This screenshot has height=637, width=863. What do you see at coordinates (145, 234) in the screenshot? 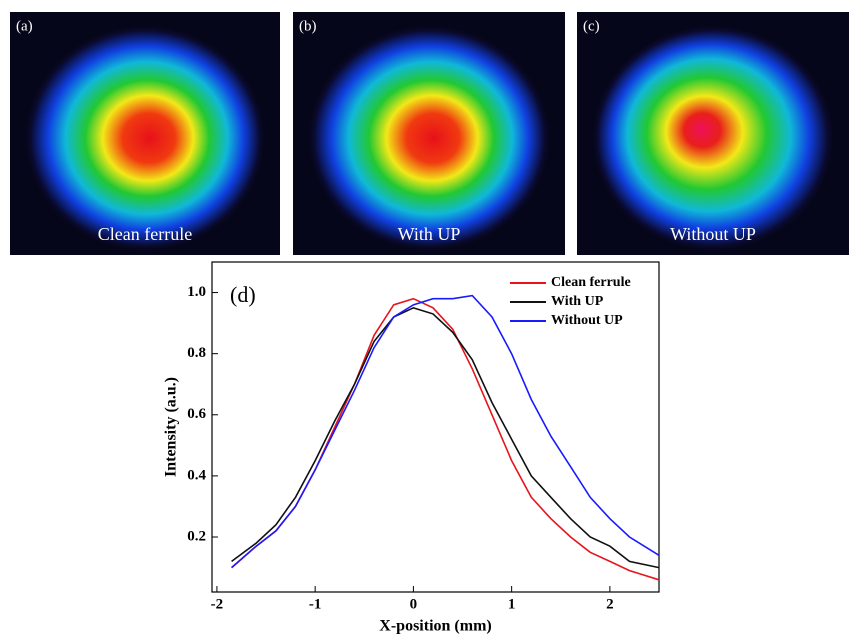
I see `panel-label: Clean ferrule` at bounding box center [145, 234].